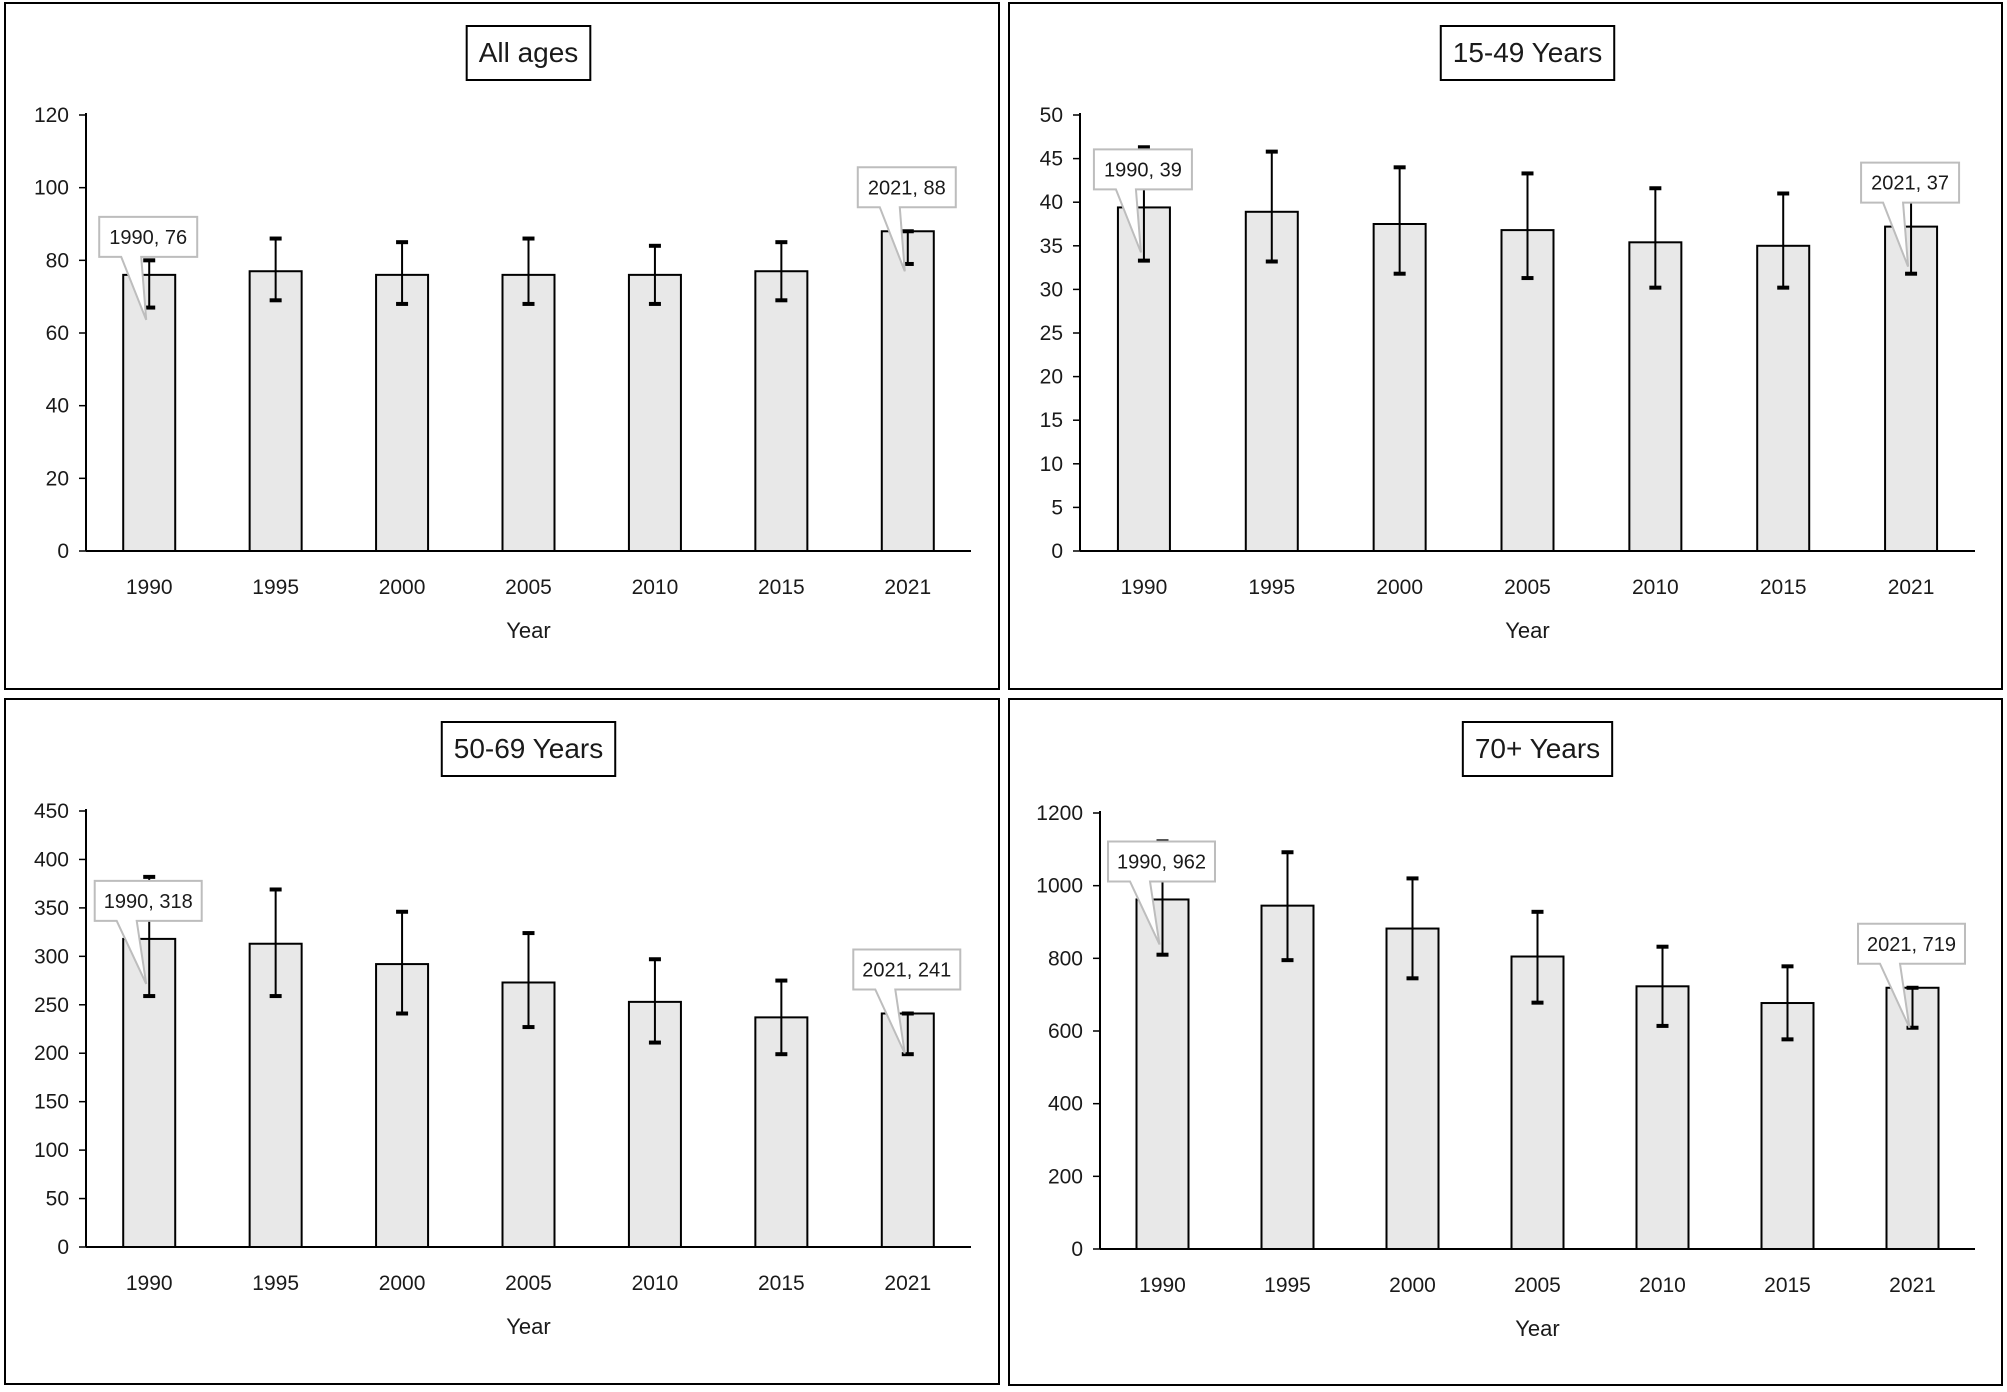 The image size is (2007, 1392). What do you see at coordinates (148, 238) in the screenshot?
I see `data-callout-label: 1990, 76` at bounding box center [148, 238].